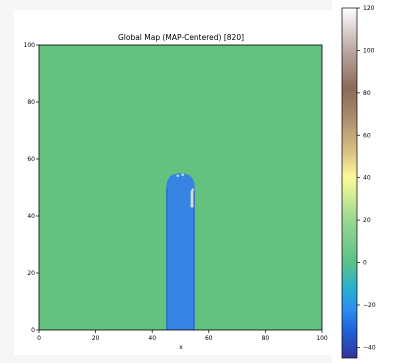 The height and width of the screenshot is (363, 405). I want to click on x-tick-label-4: 80, so click(266, 338).